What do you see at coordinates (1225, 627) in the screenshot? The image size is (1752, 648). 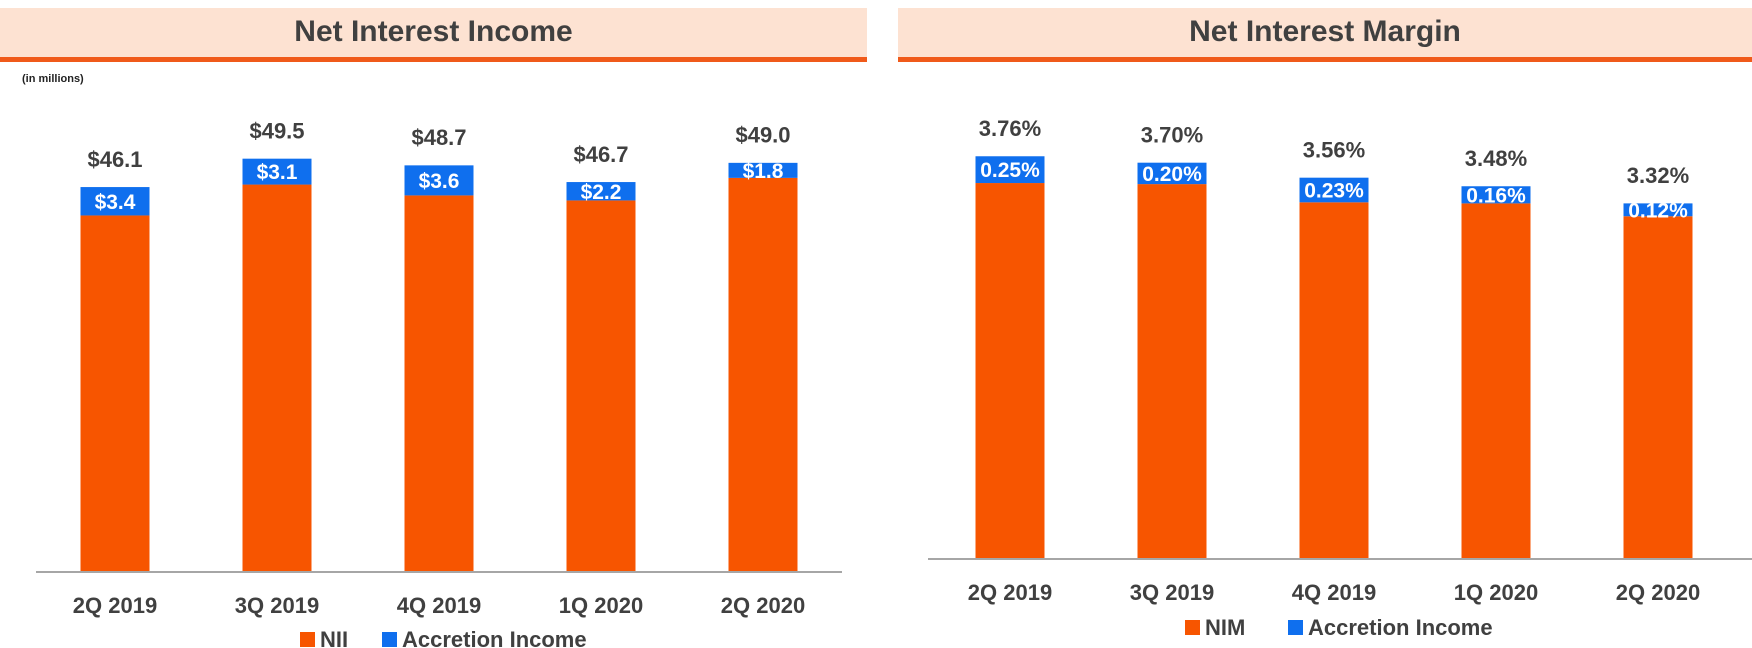 I see `legend-label: NIM` at bounding box center [1225, 627].